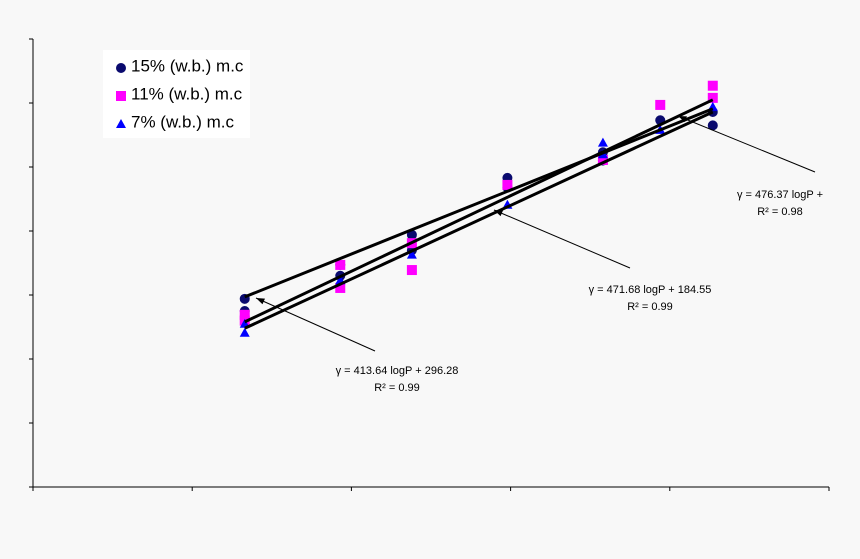 The width and height of the screenshot is (860, 559). What do you see at coordinates (187, 93) in the screenshot?
I see `legend-label: 11% (w.b.) m.c` at bounding box center [187, 93].